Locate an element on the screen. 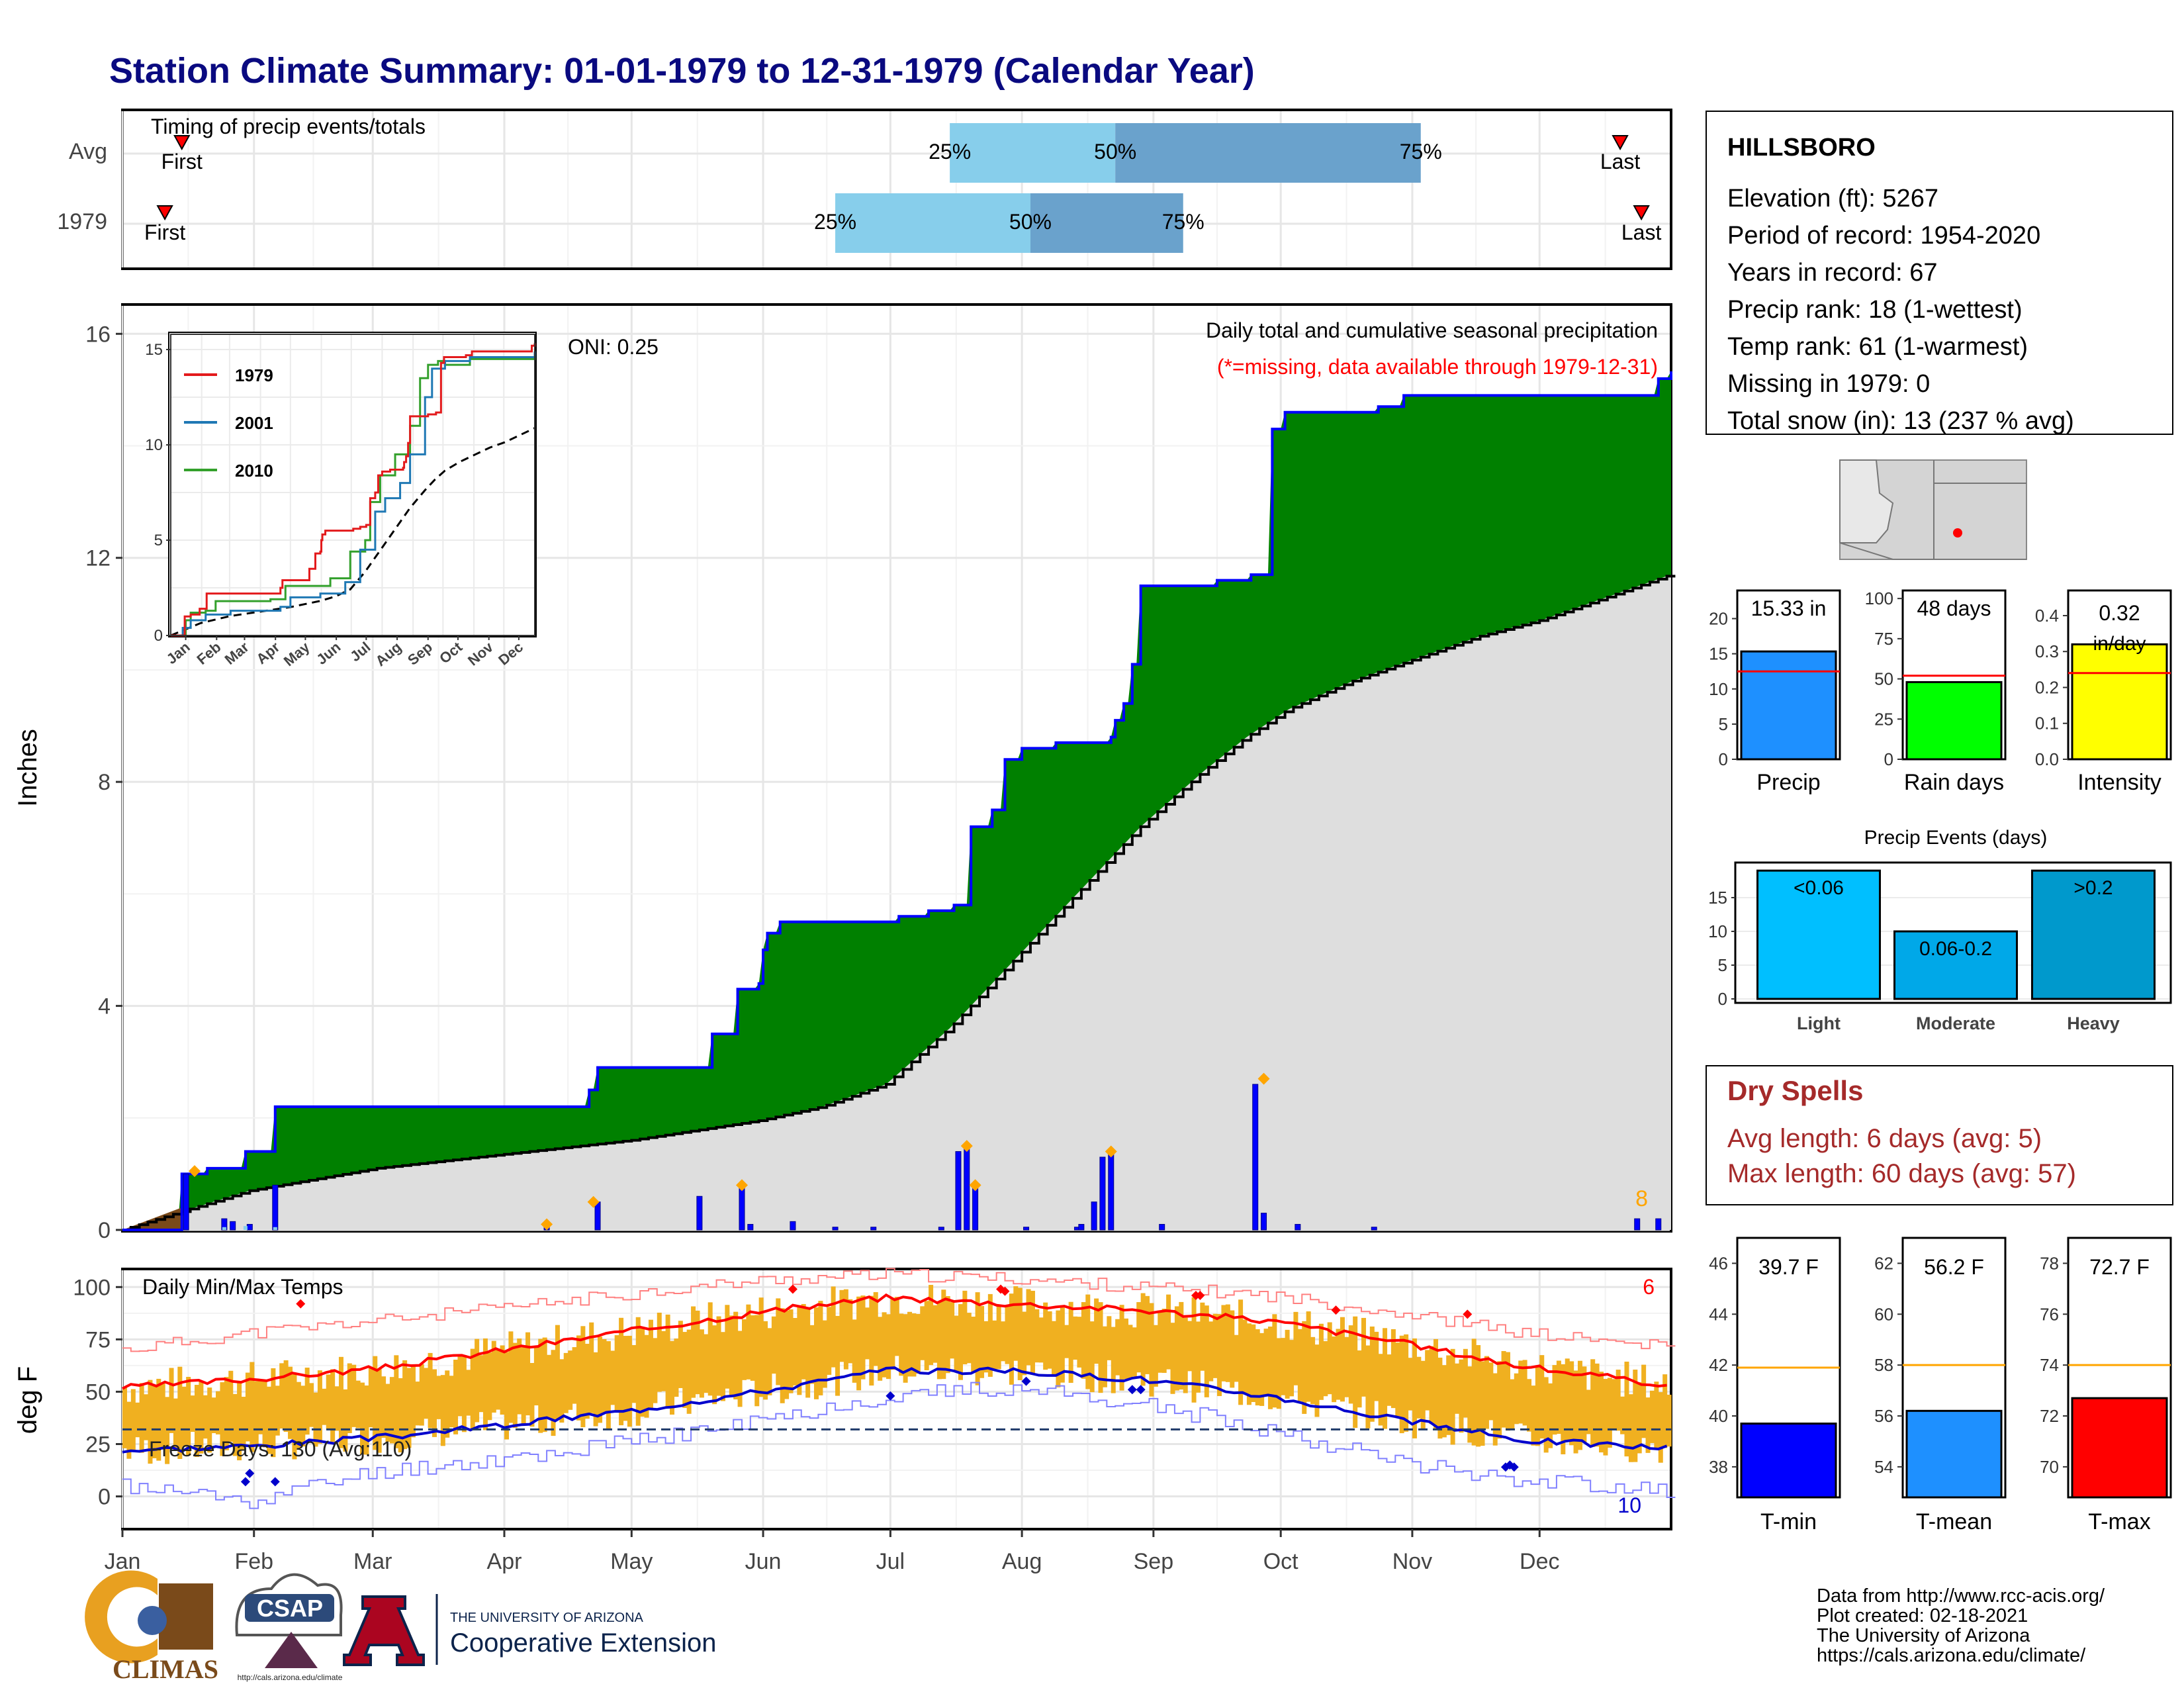 This screenshot has height=1688, width=2184. timing-row-year-label: 1979 is located at coordinates (82, 221).